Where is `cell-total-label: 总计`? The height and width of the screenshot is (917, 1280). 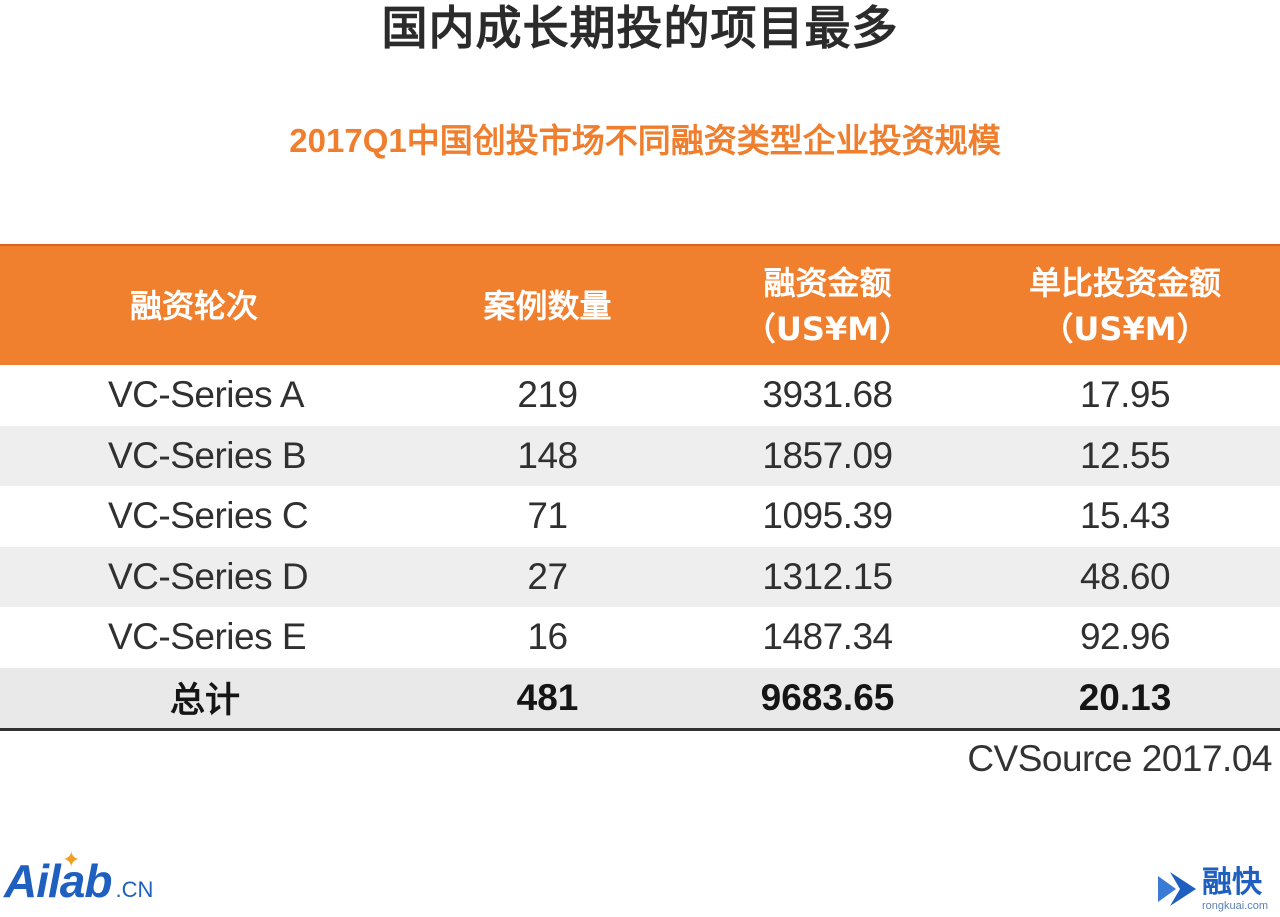 cell-total-label: 总计 is located at coordinates (205, 701).